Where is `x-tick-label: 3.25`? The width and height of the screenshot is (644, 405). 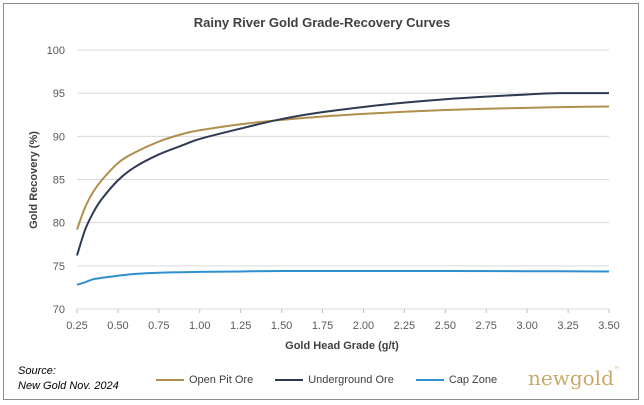 x-tick-label: 3.25 is located at coordinates (567, 326).